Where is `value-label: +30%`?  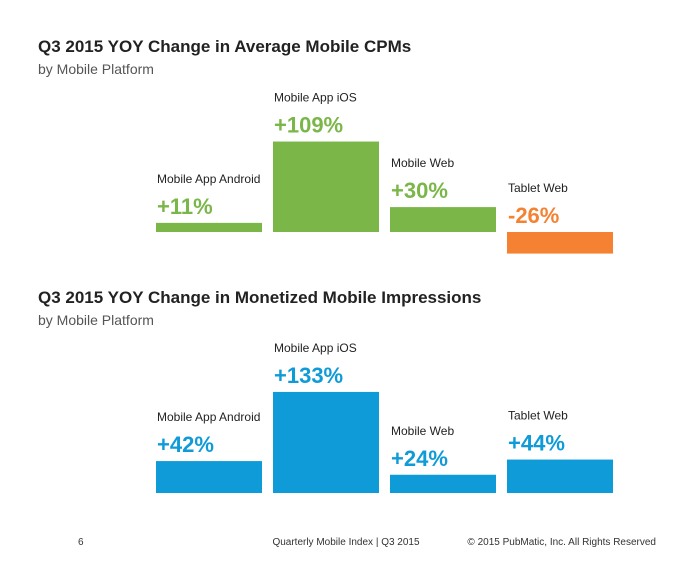 value-label: +30% is located at coordinates (419, 190).